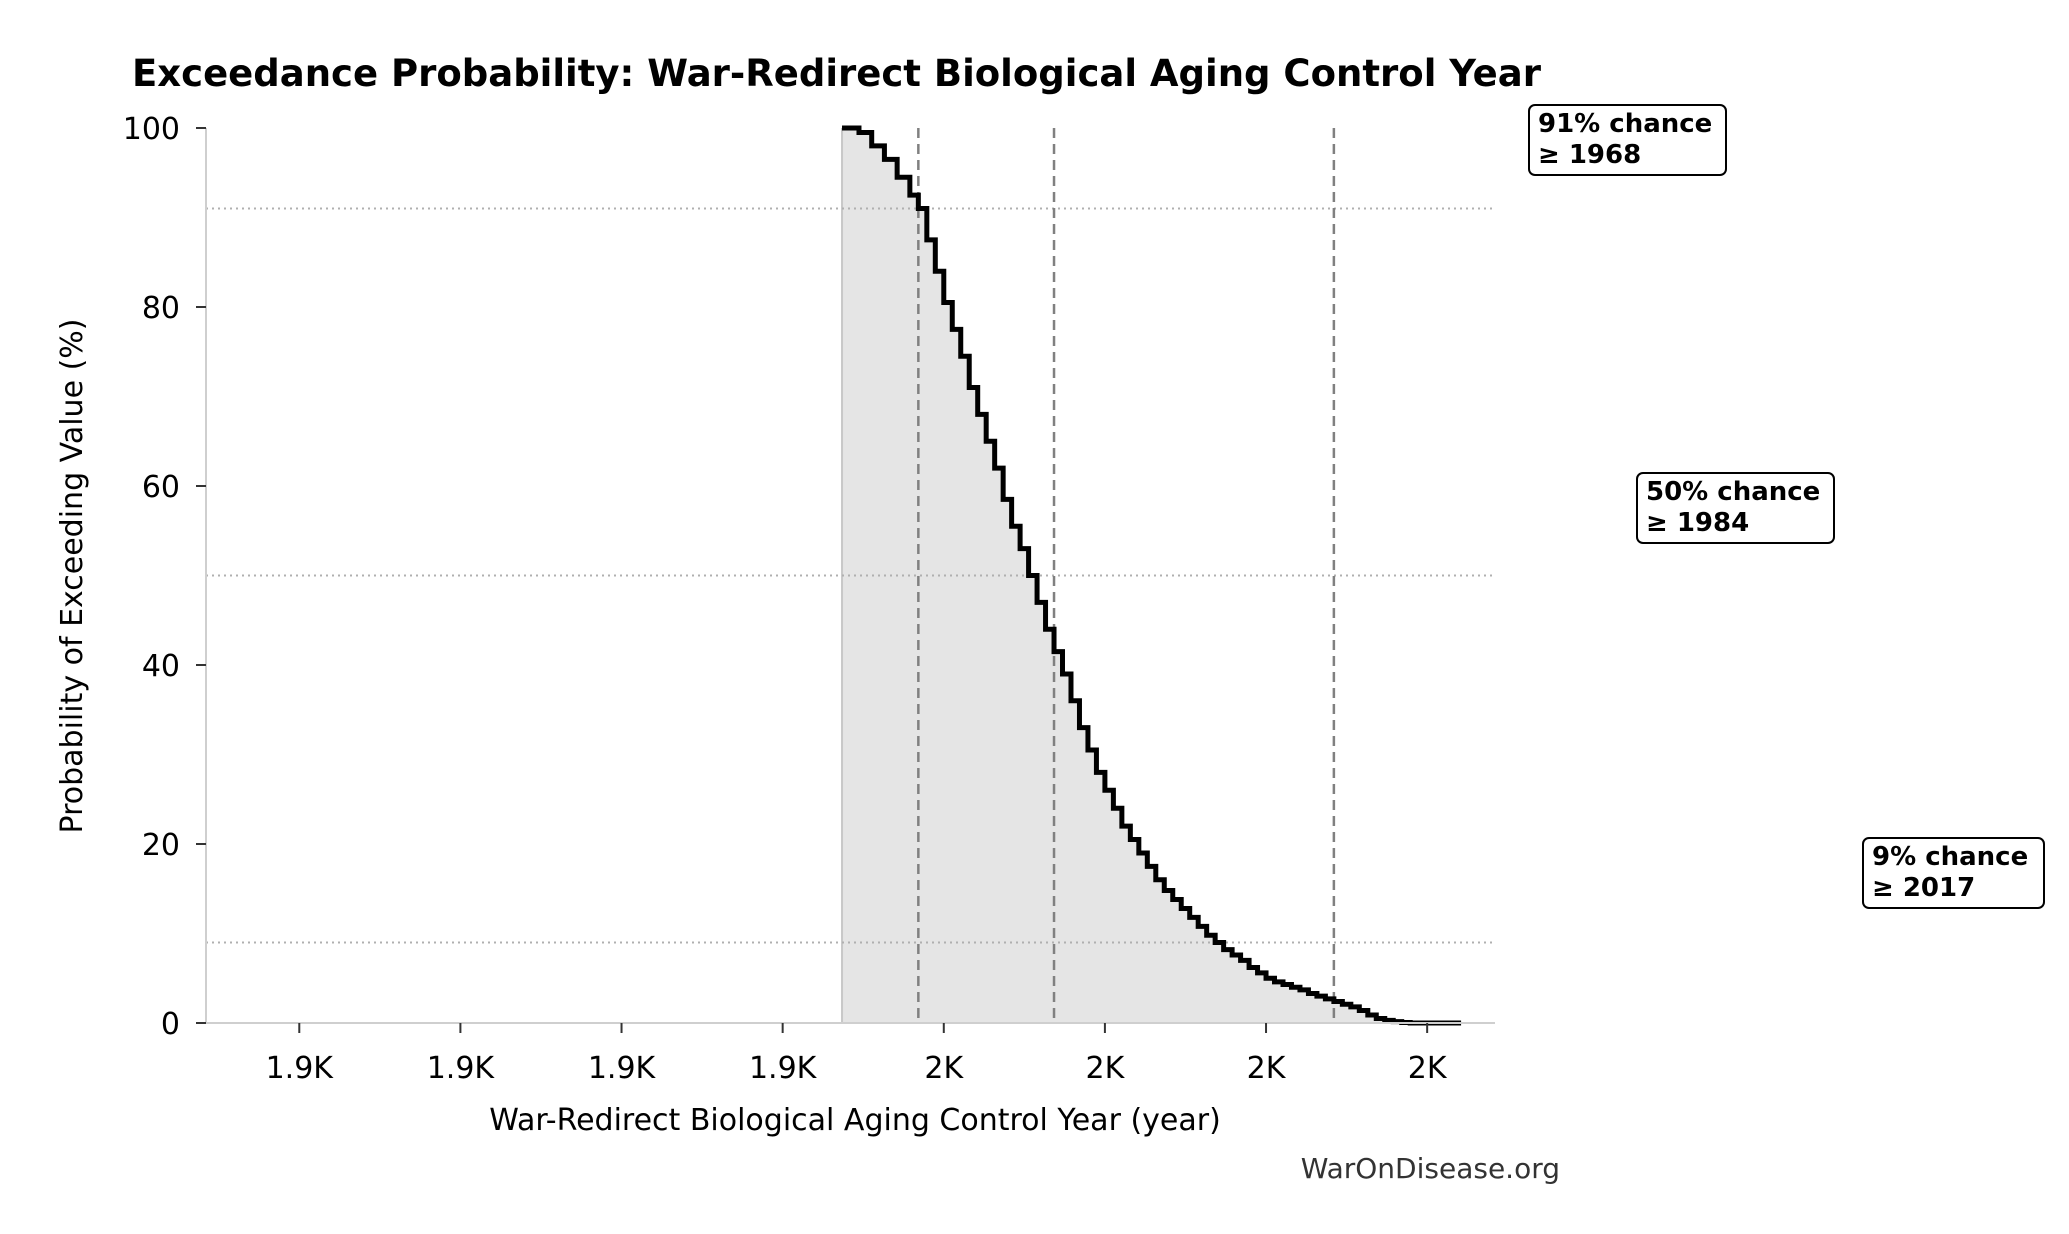 The height and width of the screenshot is (1234, 2069). What do you see at coordinates (1430, 1168) in the screenshot?
I see `watermark: WarOnDisease.org` at bounding box center [1430, 1168].